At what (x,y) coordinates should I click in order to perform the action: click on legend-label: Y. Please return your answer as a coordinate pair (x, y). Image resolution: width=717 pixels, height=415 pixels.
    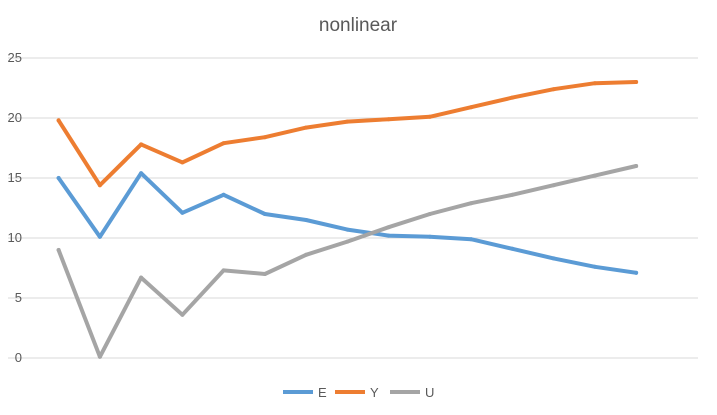
    Looking at the image, I should click on (374, 392).